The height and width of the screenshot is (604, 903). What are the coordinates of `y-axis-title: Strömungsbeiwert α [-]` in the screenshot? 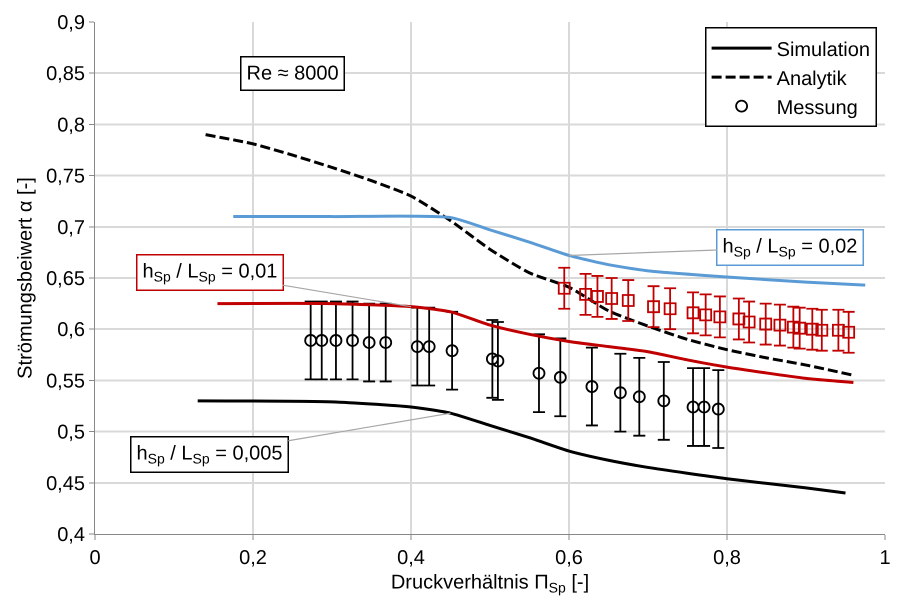 It's located at (25, 278).